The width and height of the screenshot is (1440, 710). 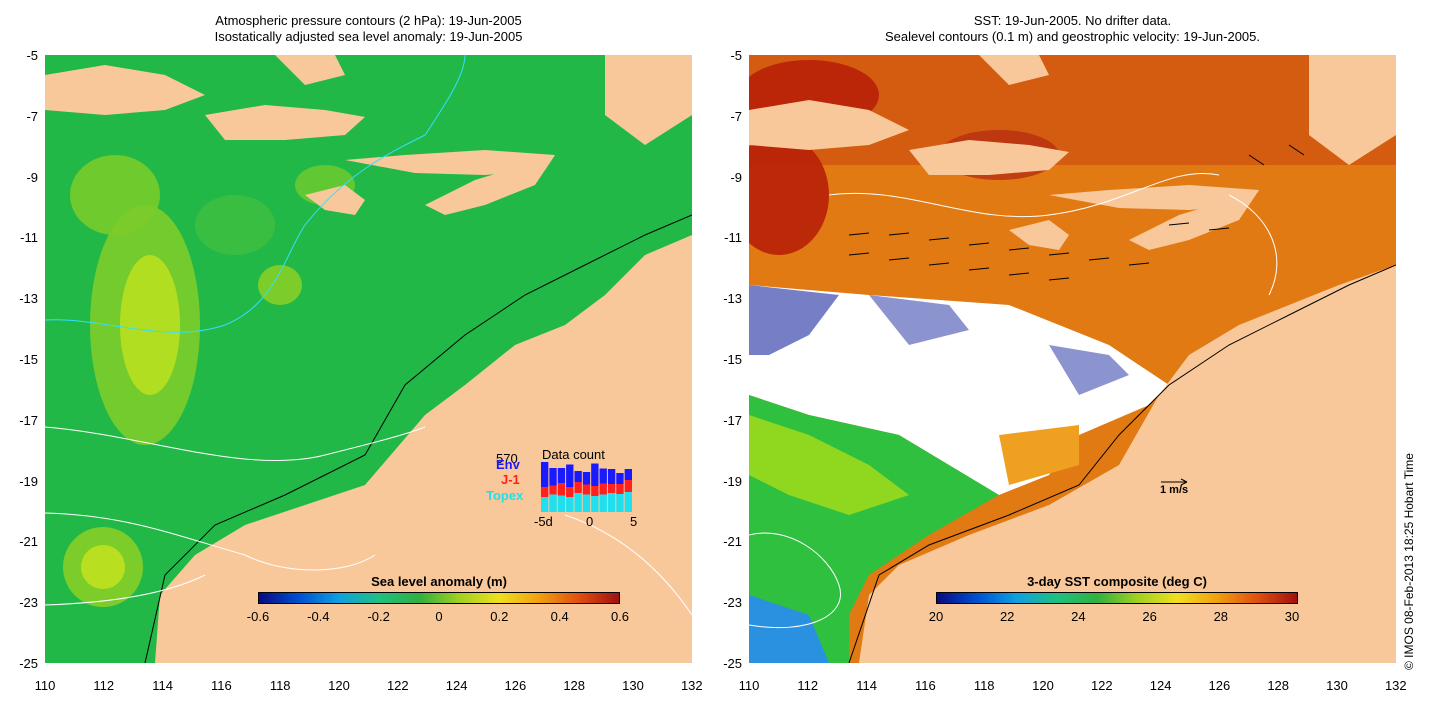 What do you see at coordinates (378, 616) in the screenshot?
I see `left-colorbar-tick: -0.2` at bounding box center [378, 616].